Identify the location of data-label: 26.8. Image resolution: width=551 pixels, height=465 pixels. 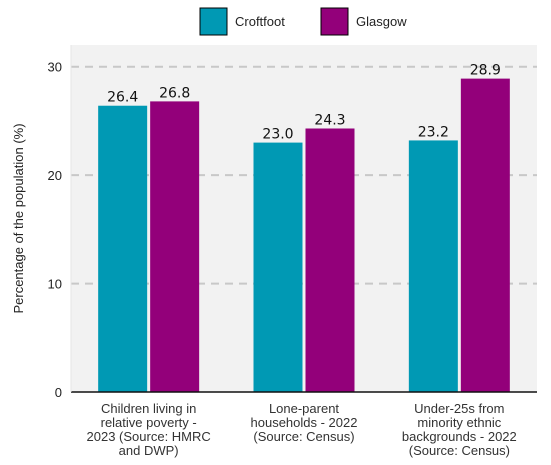
(174, 93).